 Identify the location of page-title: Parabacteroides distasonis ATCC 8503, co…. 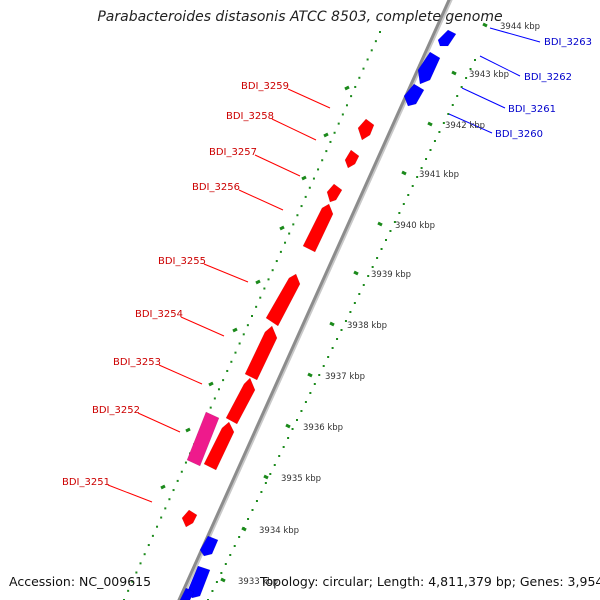
(300, 17).